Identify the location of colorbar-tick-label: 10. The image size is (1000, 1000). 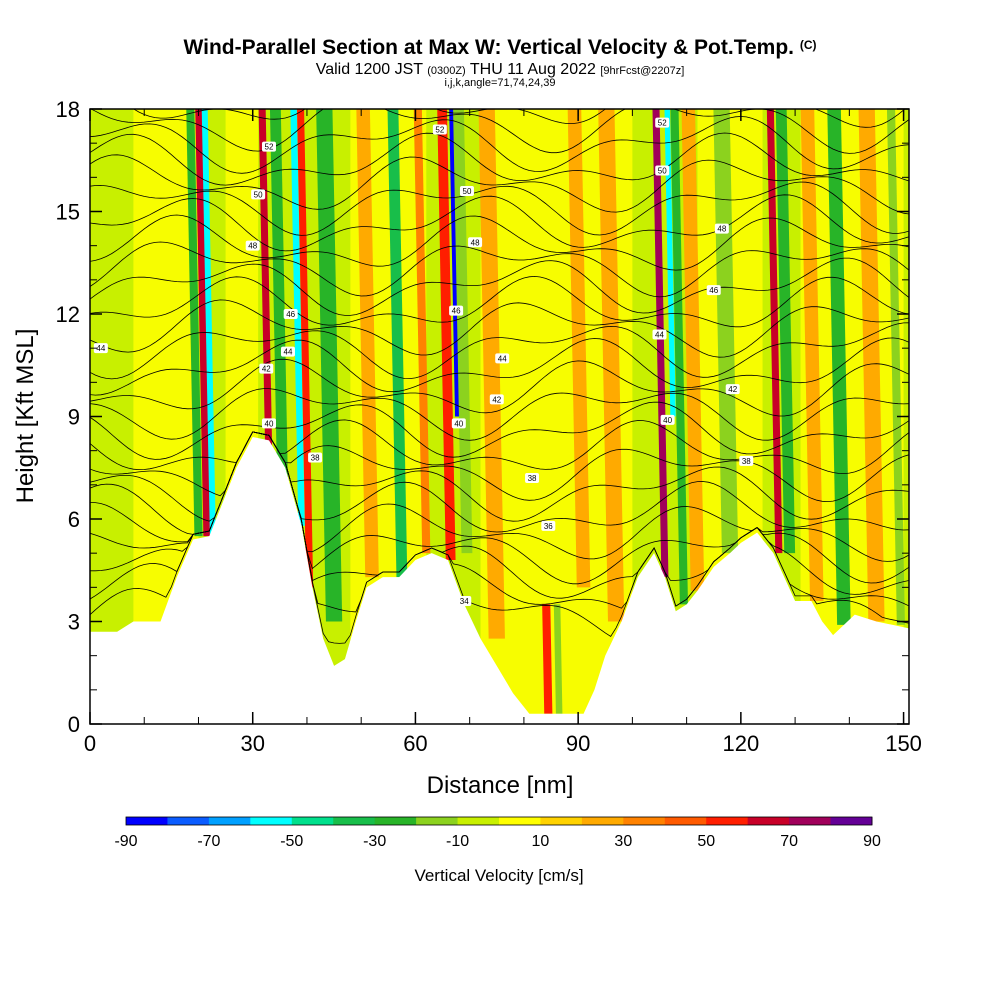
(541, 841).